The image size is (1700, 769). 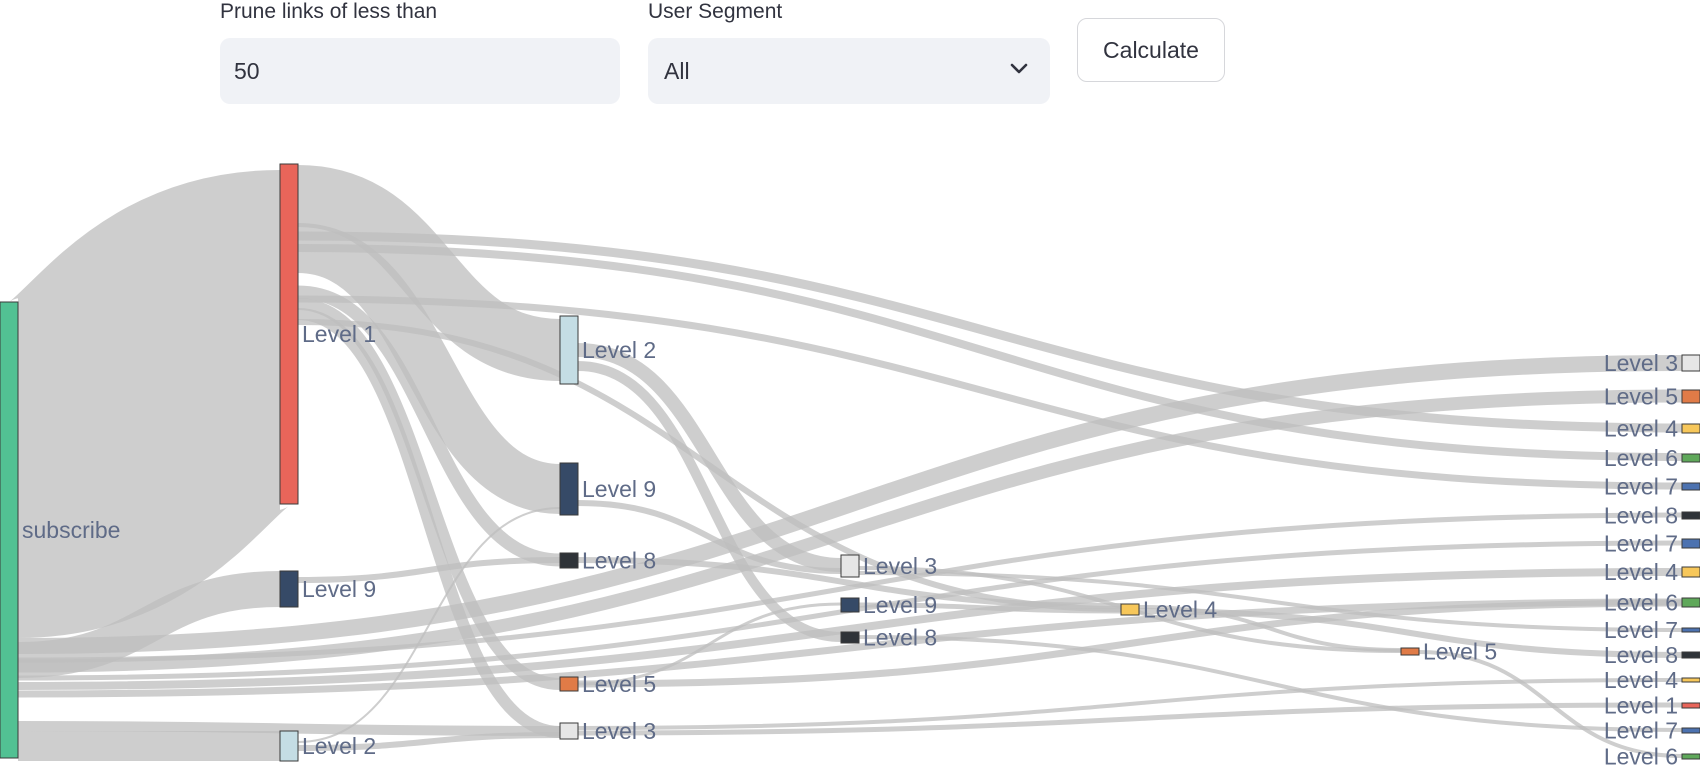 I want to click on link-c3_level9-to-c4_level4, so click(x=990, y=608).